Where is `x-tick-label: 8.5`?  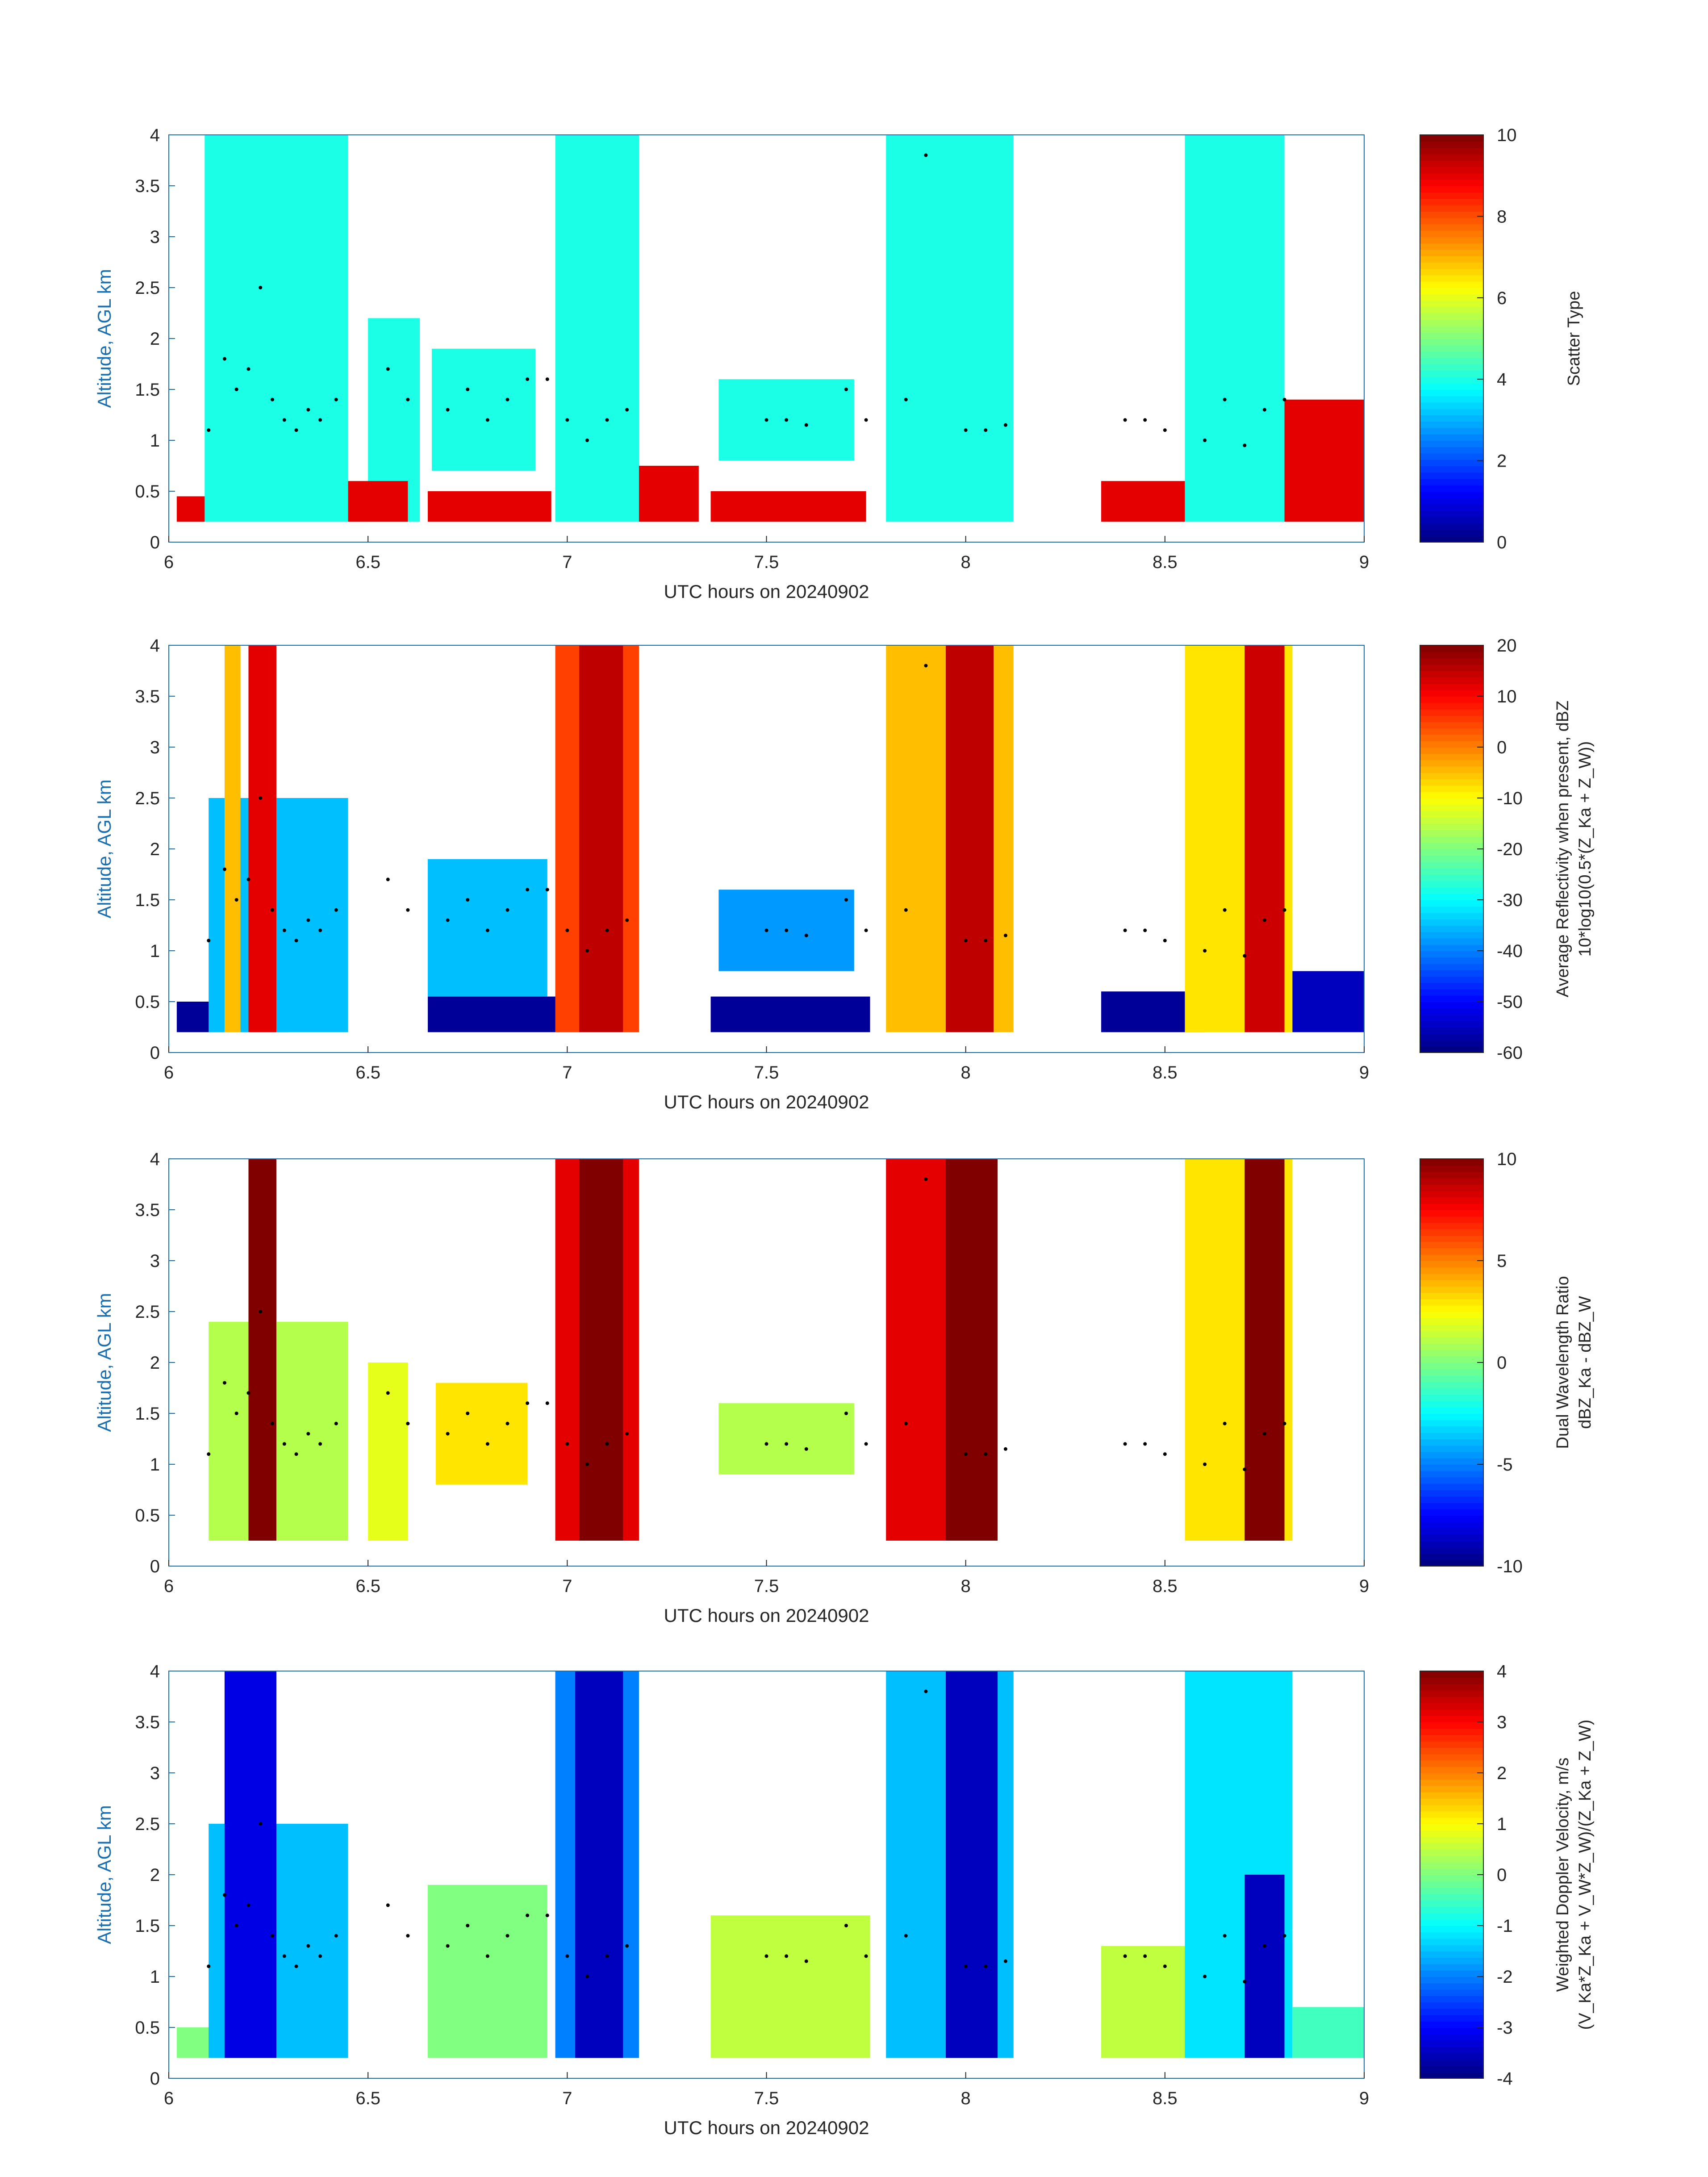
x-tick-label: 8.5 is located at coordinates (1165, 562).